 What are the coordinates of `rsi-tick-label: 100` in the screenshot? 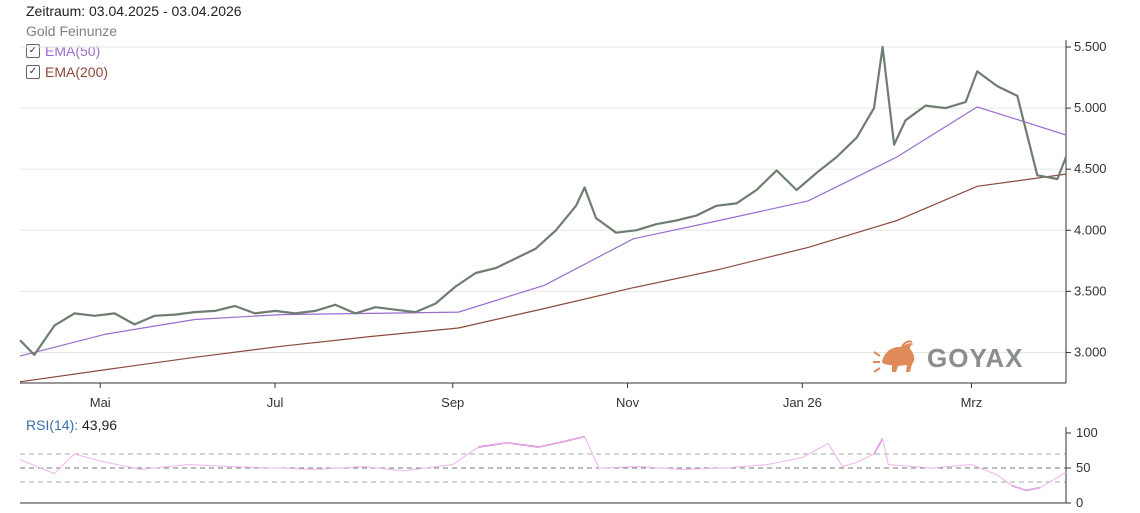 It's located at (1087, 432).